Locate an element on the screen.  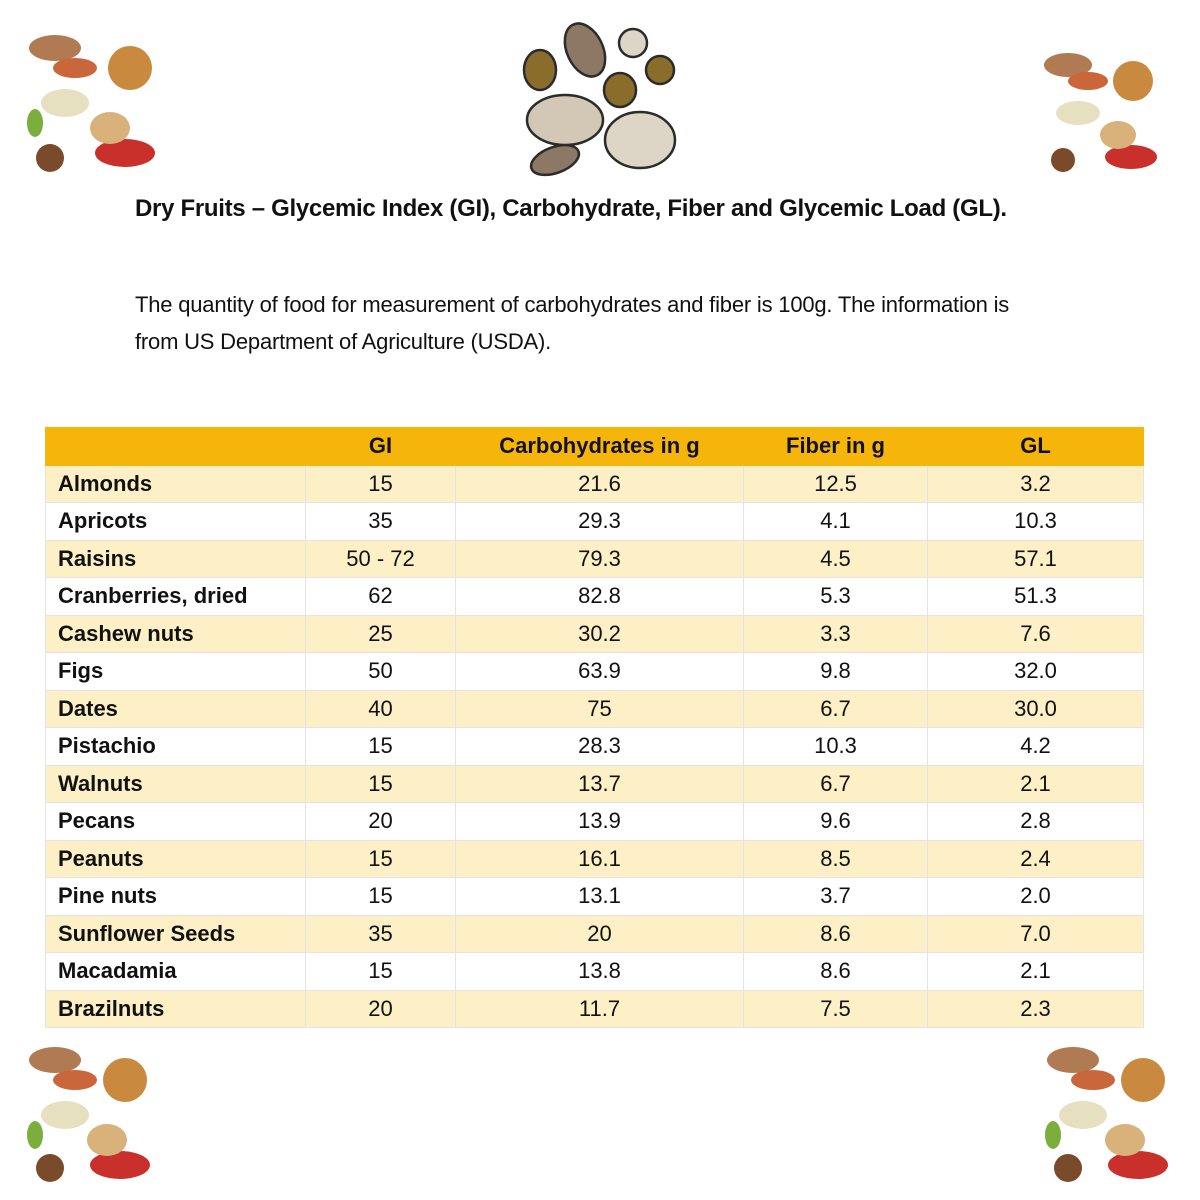
table-row: Pecans 20 13.9 9.6 2.8 is located at coordinates (594, 821).